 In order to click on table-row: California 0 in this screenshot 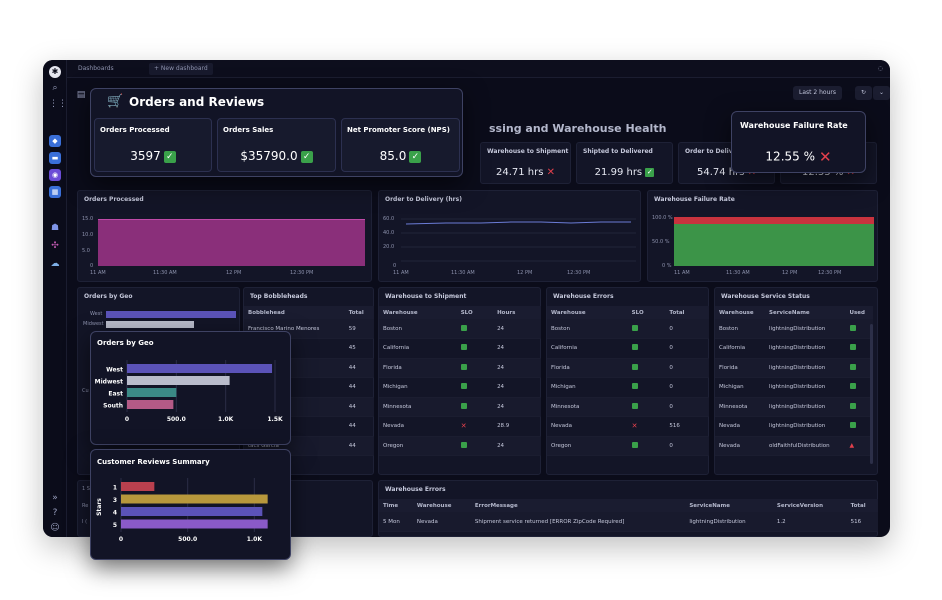, I will do `click(628, 348)`.